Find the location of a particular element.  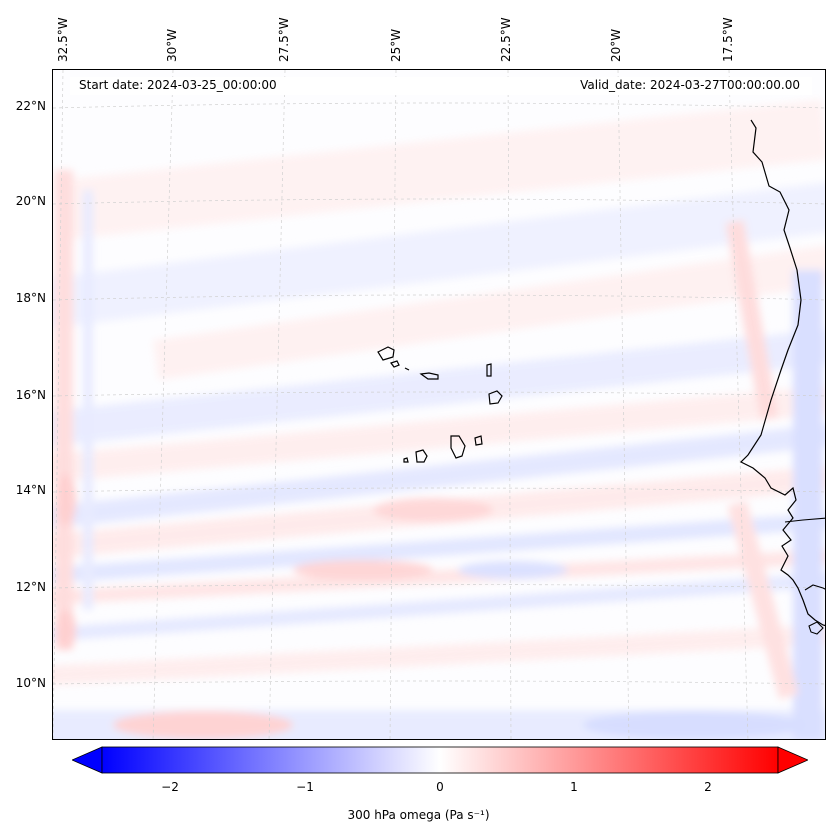

island-santa-luzia is located at coordinates (407, 369).